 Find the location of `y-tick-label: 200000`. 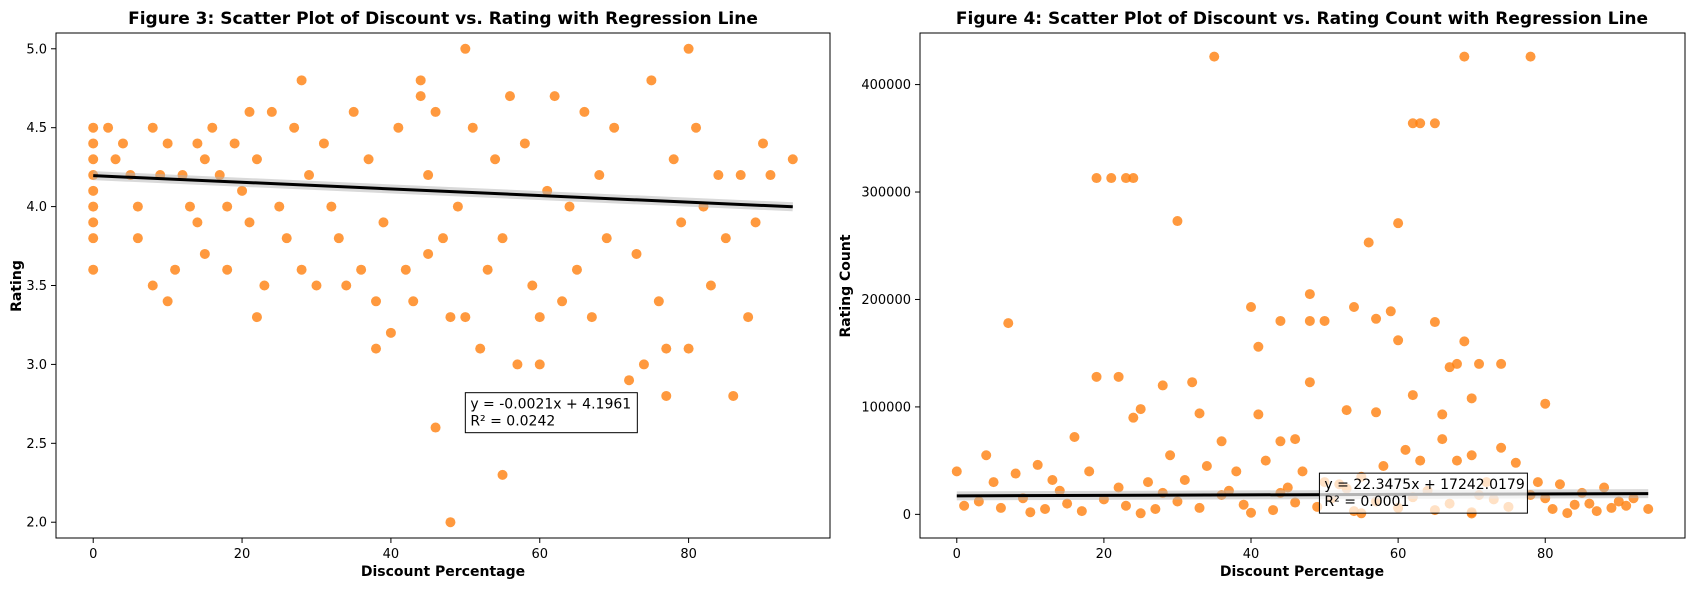

y-tick-label: 200000 is located at coordinates (886, 300).